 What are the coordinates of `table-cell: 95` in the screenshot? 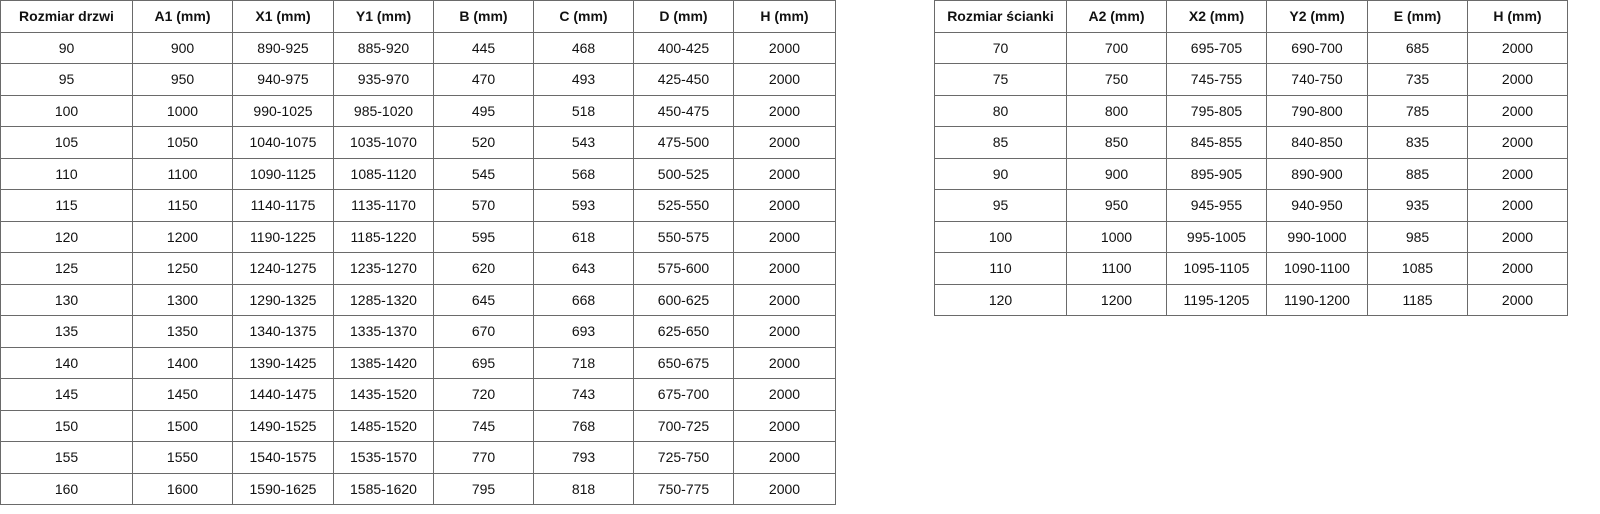 It's located at (66, 79).